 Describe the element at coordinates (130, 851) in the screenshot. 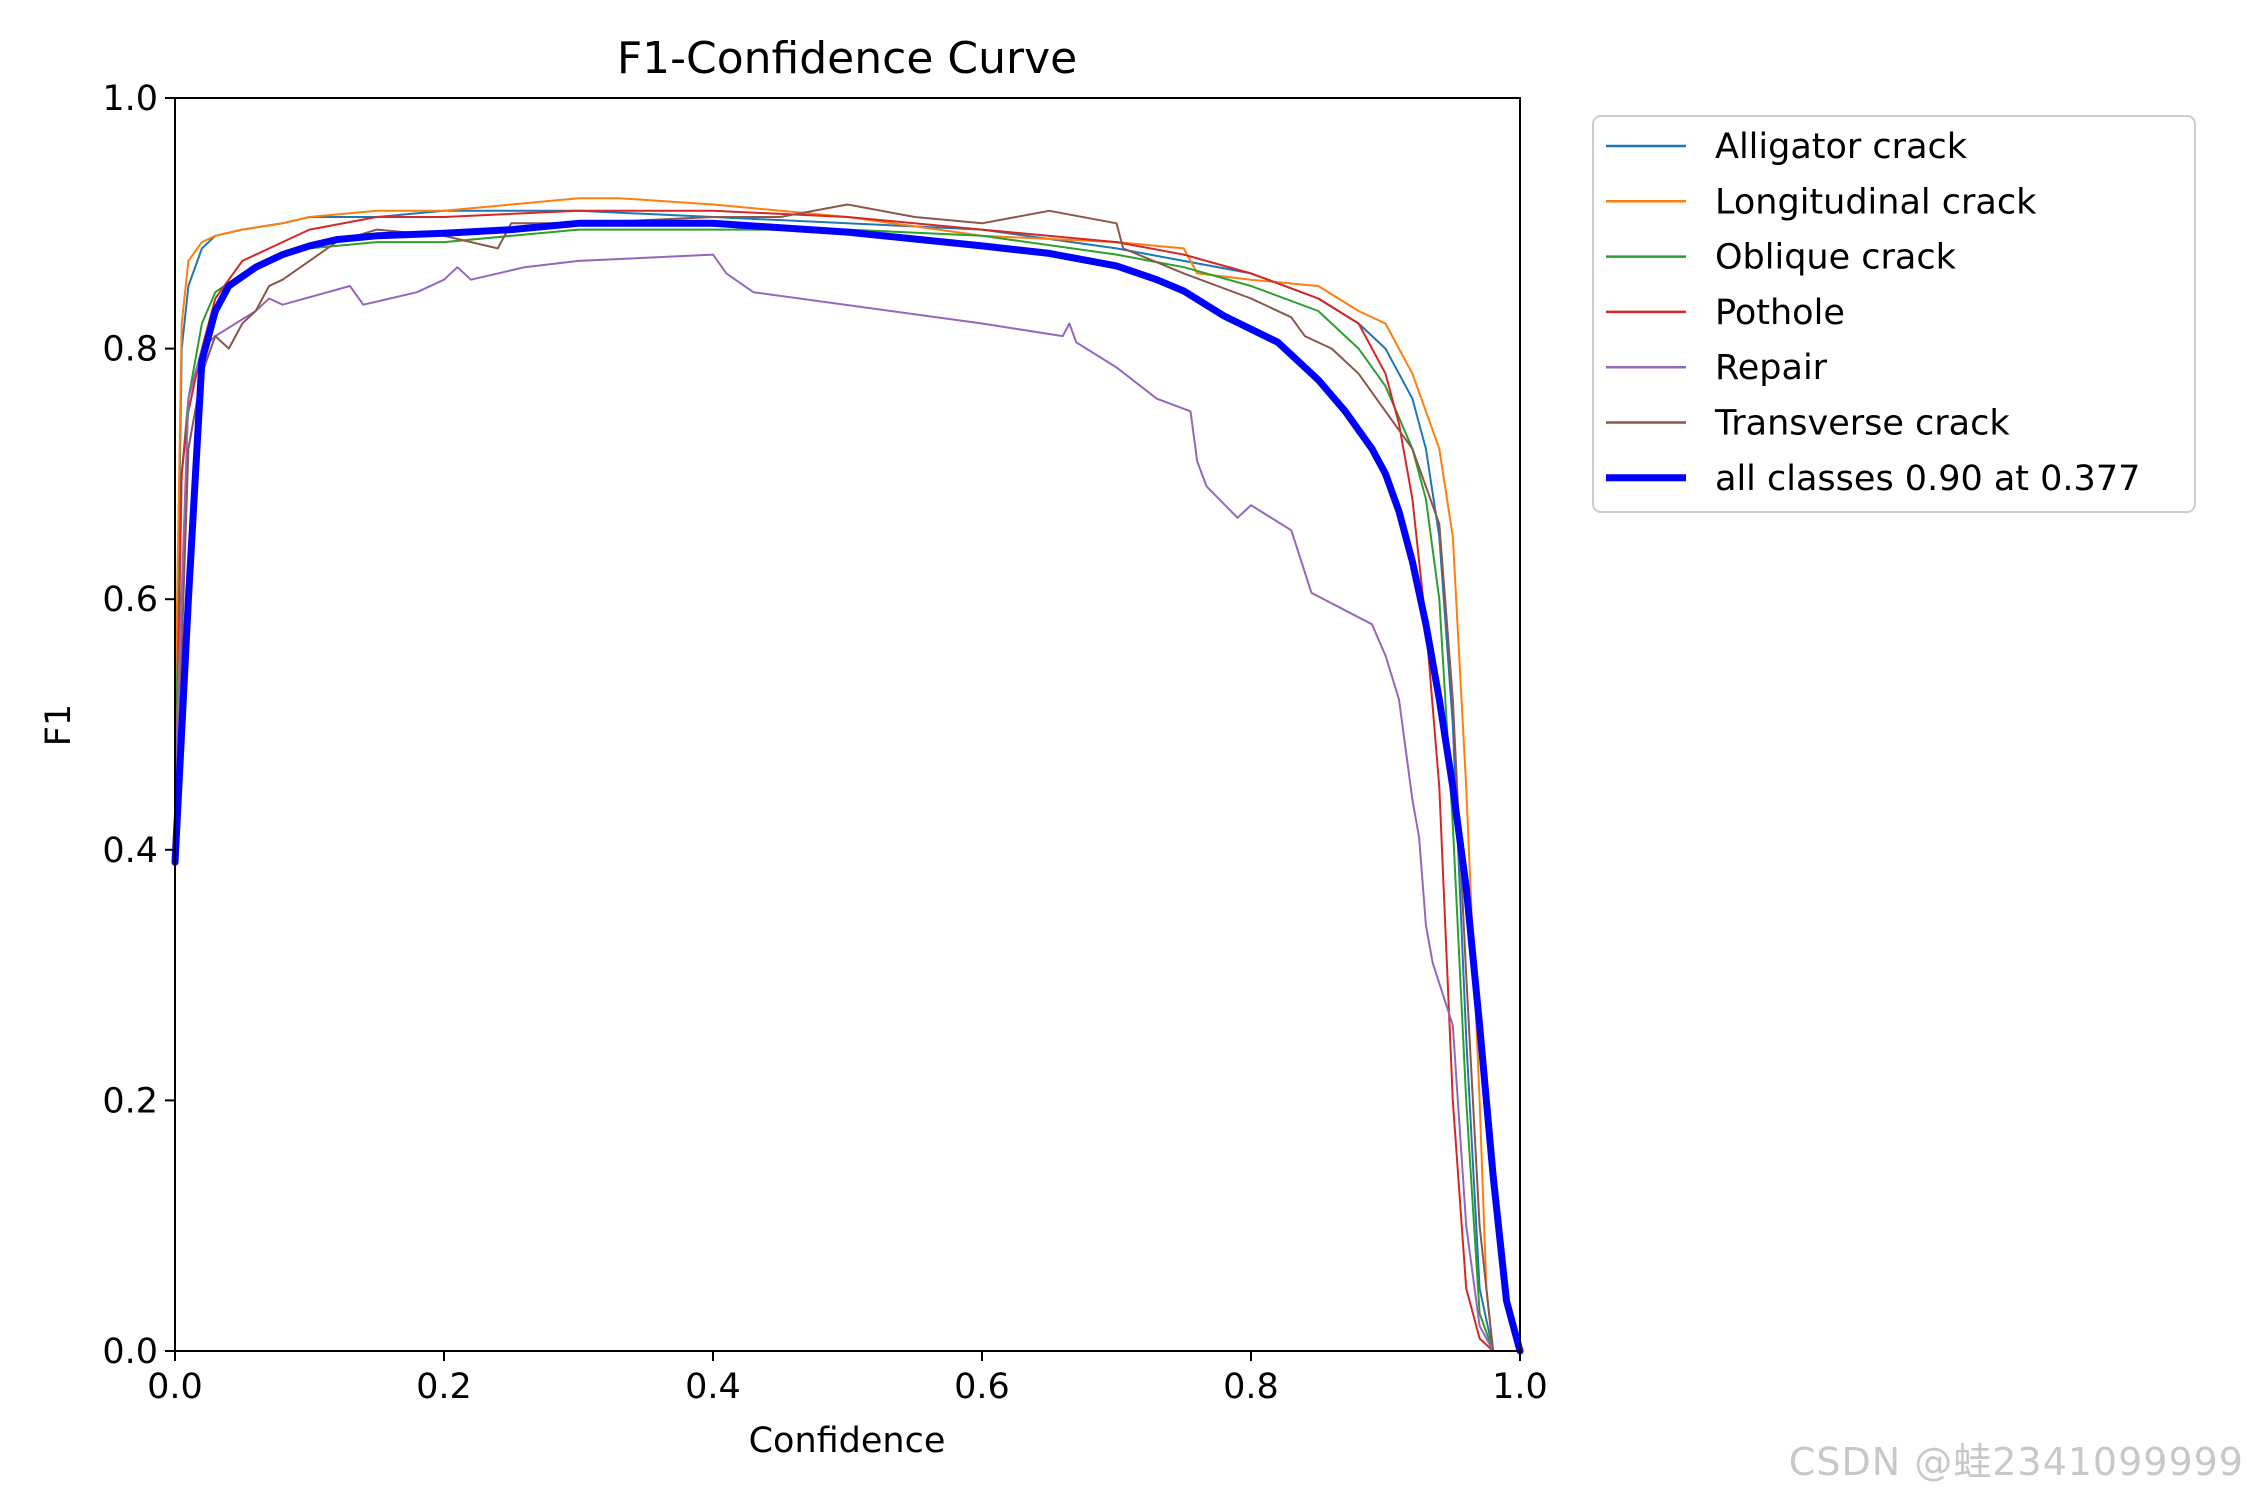

I see `y-tick-label: 0.4` at that location.